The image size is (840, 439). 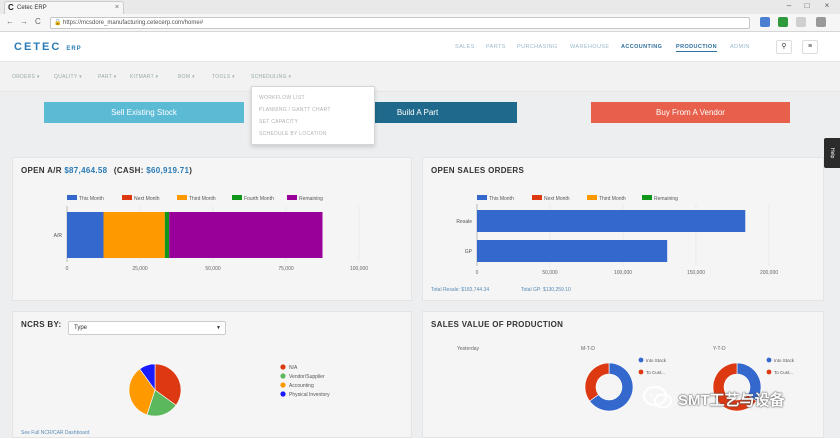 I want to click on subnav-quality: QUALITY ▾, so click(x=68, y=77).